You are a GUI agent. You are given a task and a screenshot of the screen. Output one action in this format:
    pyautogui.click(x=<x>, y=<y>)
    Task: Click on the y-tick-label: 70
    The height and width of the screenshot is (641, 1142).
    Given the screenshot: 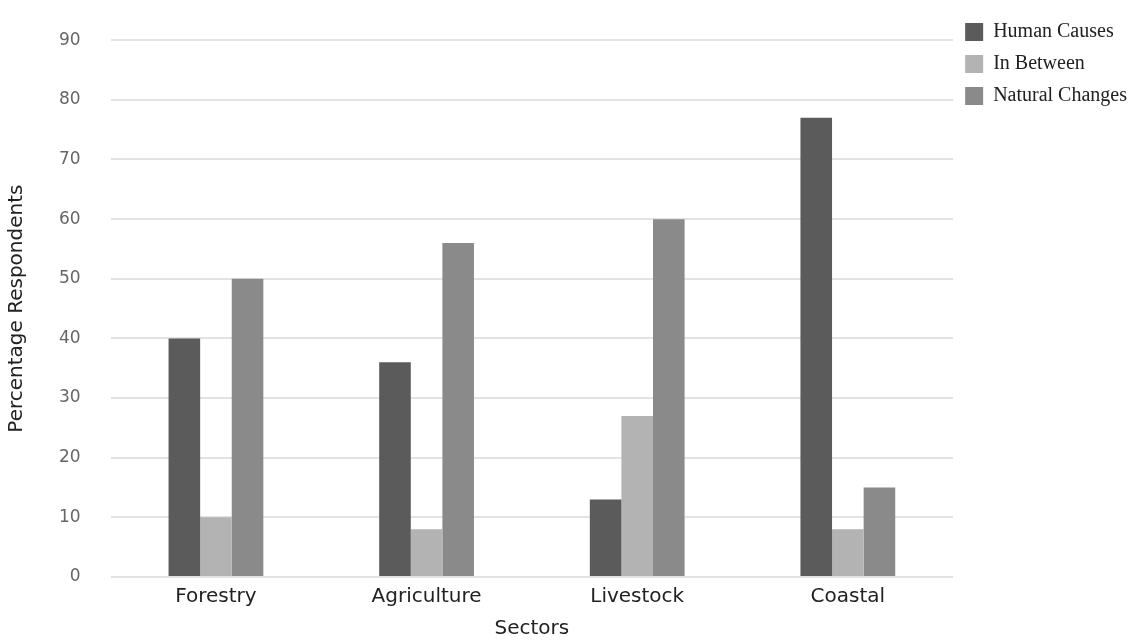 What is the action you would take?
    pyautogui.click(x=69, y=157)
    